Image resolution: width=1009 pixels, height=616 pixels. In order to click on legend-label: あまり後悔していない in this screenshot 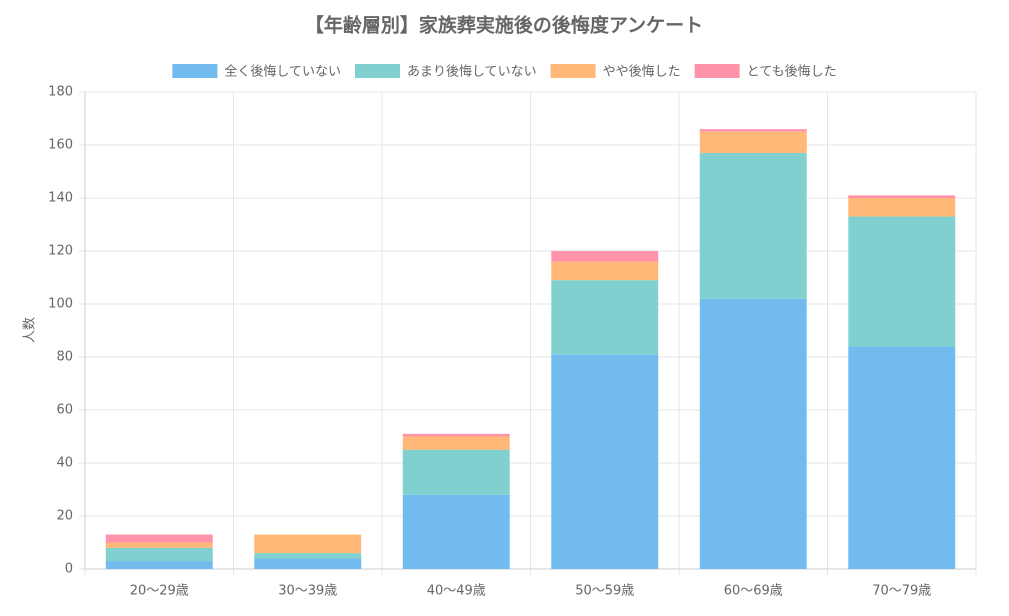, I will do `click(472, 72)`.